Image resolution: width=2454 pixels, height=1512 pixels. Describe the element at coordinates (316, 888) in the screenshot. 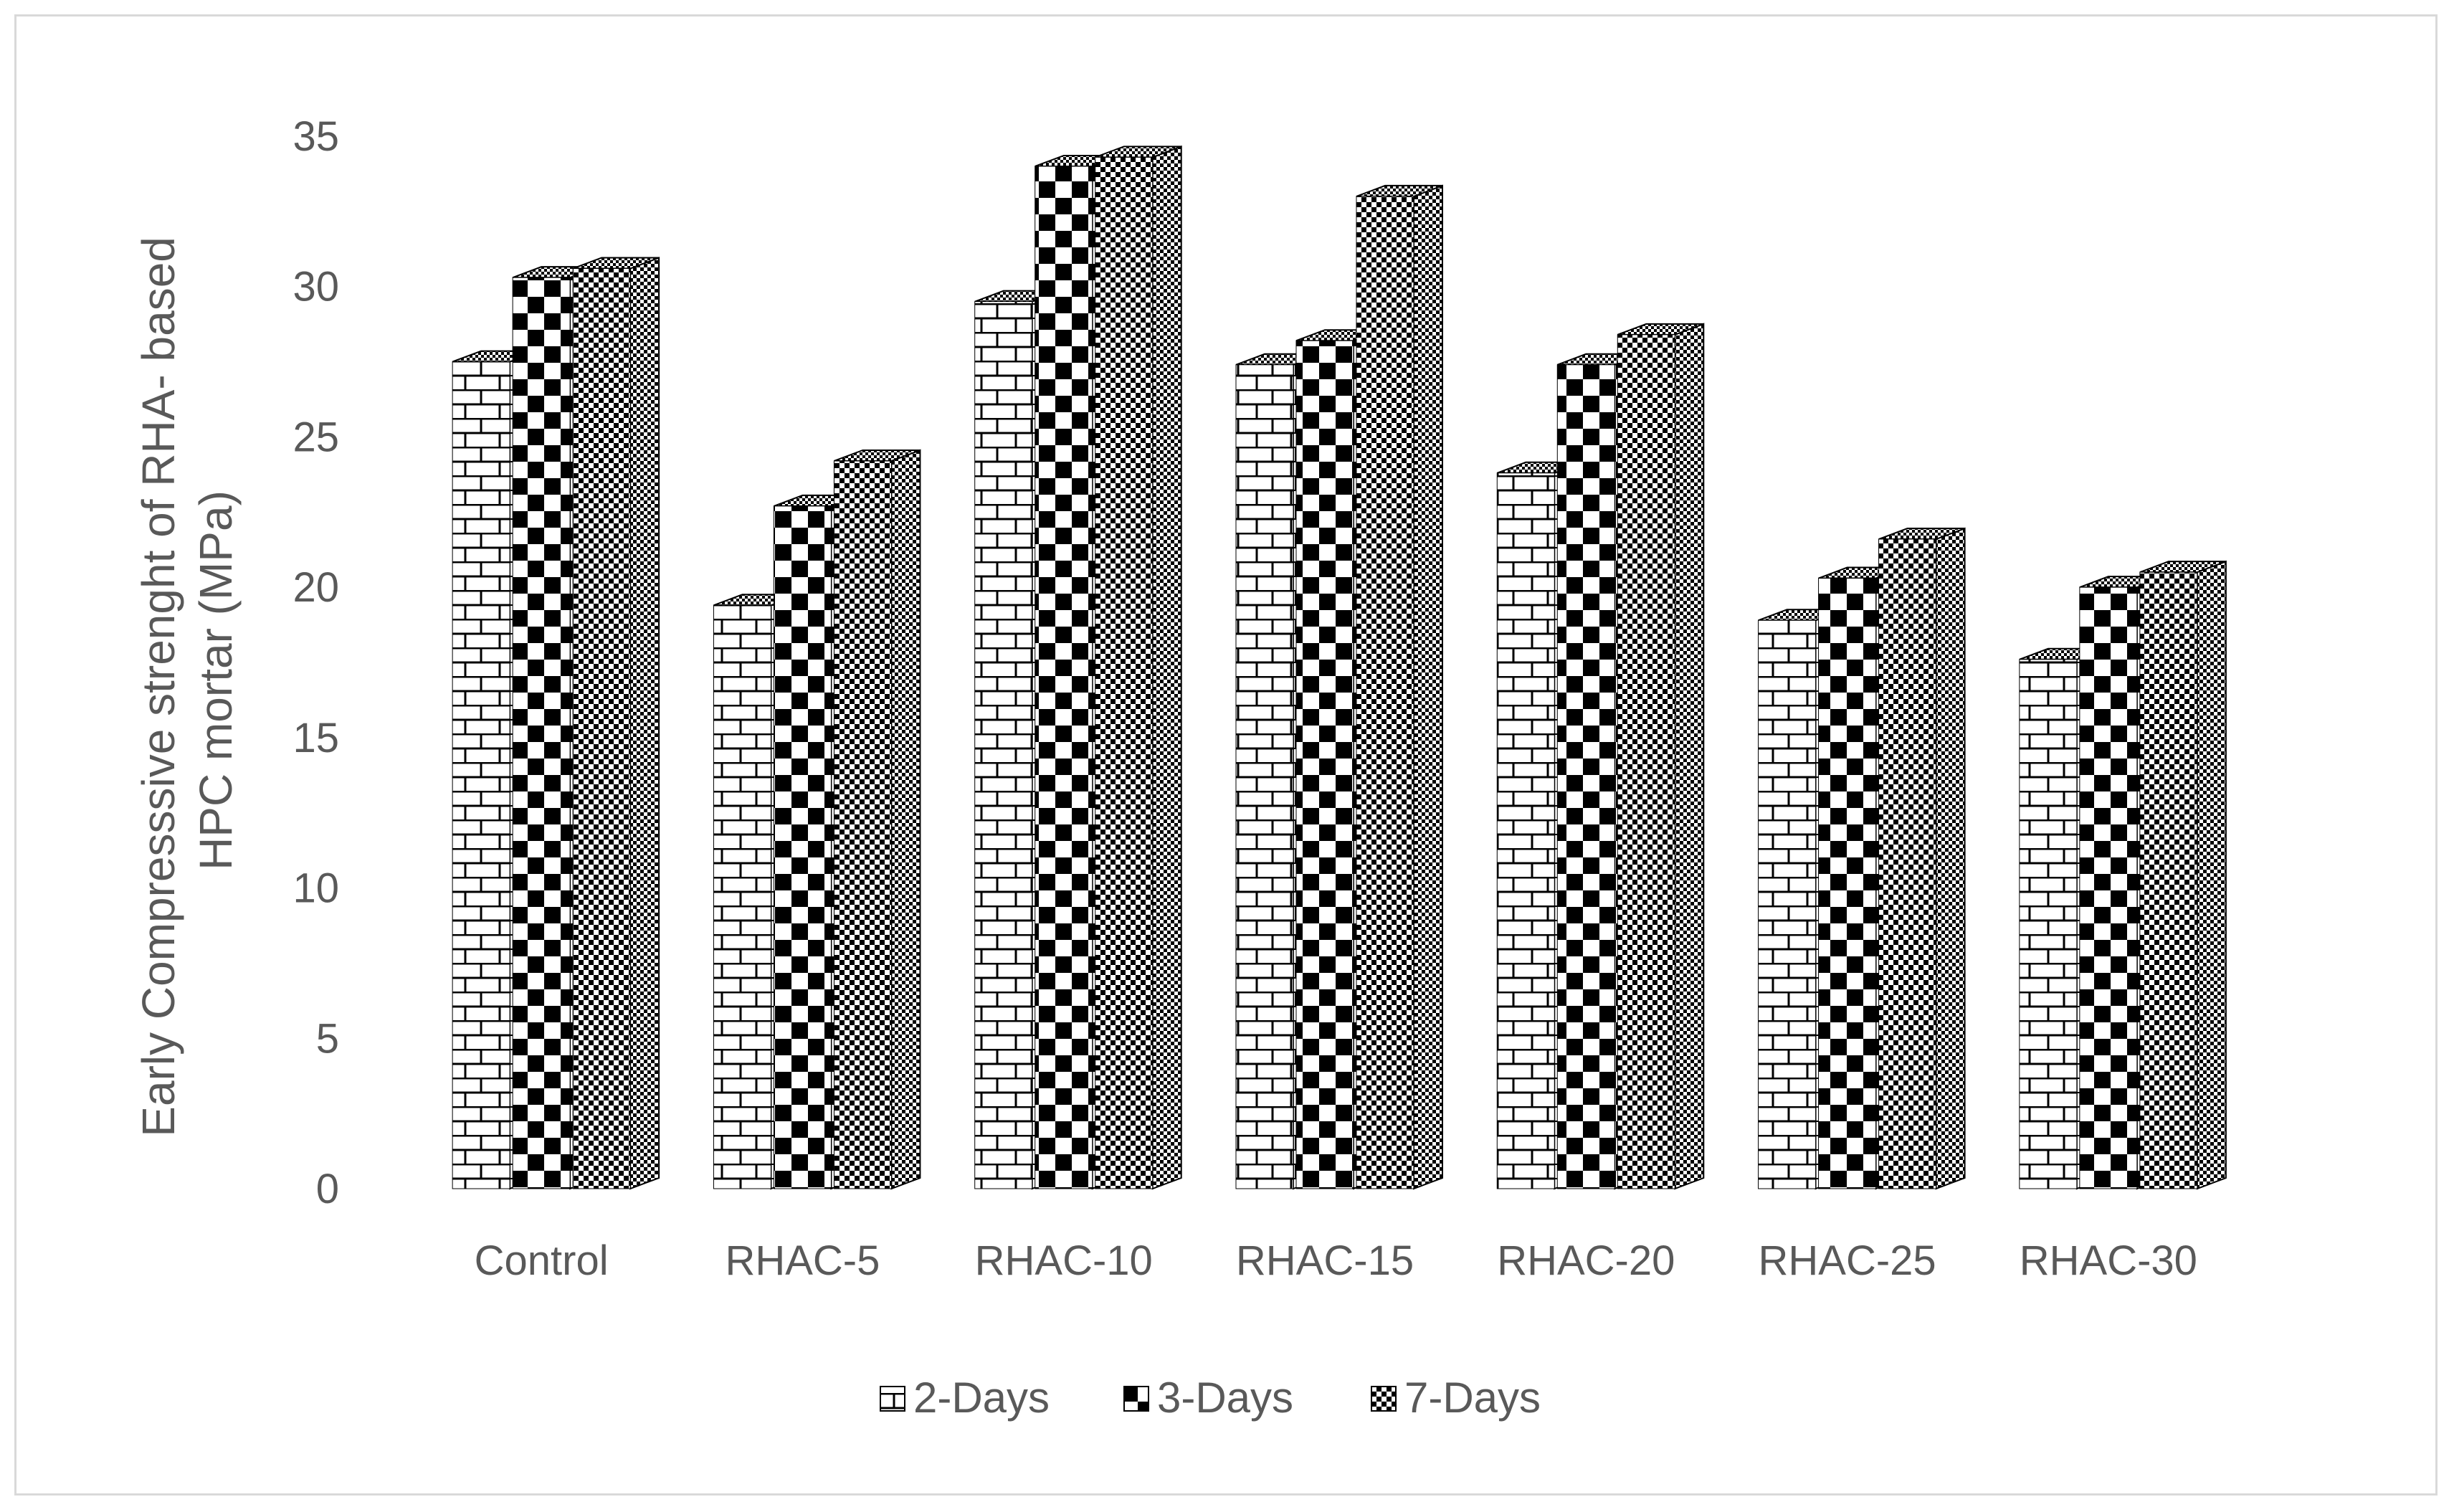

I see `y-tick-label: 10` at that location.